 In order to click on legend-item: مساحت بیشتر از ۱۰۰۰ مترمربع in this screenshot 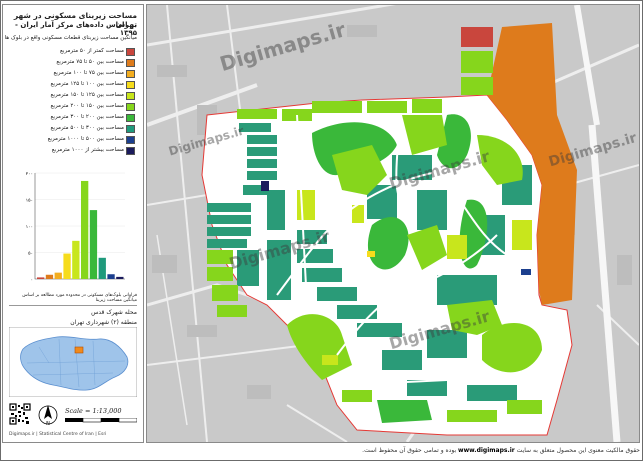, I will do `click(72, 150)`.